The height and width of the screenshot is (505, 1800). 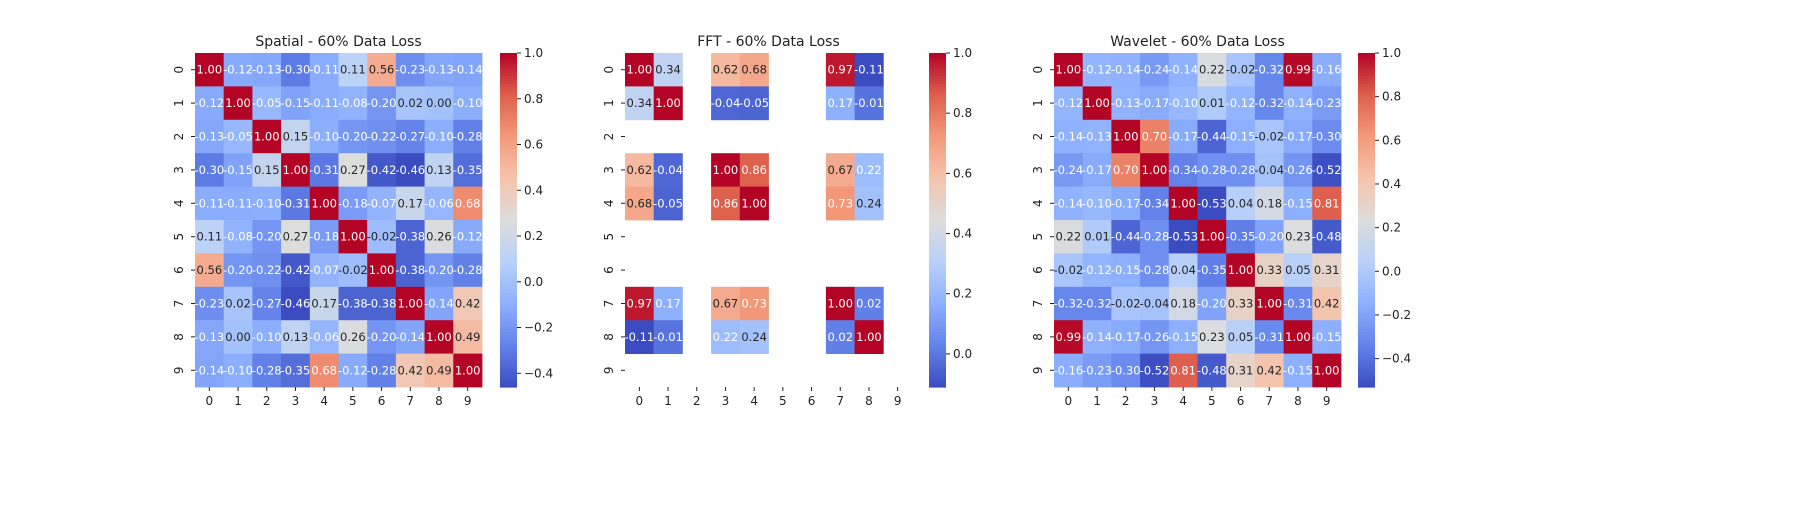 What do you see at coordinates (640, 304) in the screenshot?
I see `cell-value-label: 0.97` at bounding box center [640, 304].